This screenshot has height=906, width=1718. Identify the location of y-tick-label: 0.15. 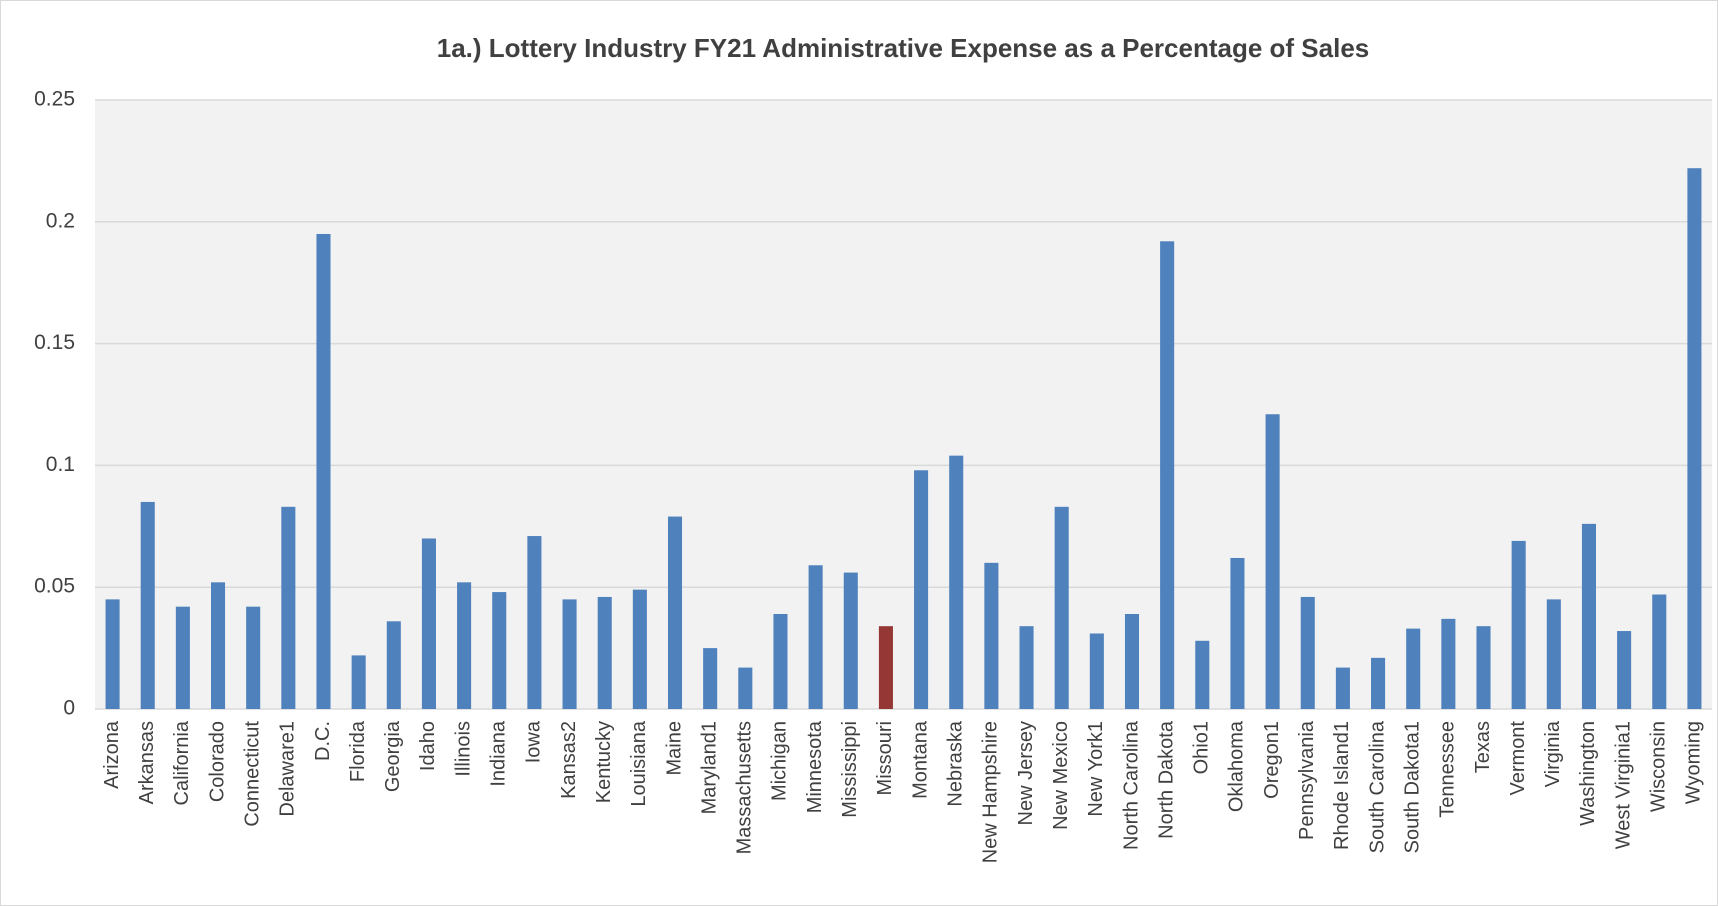
(54, 342).